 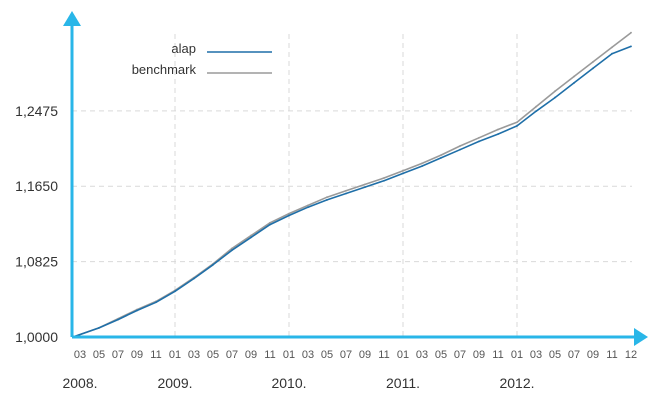 I want to click on x-tick-label: 12, so click(x=631, y=355).